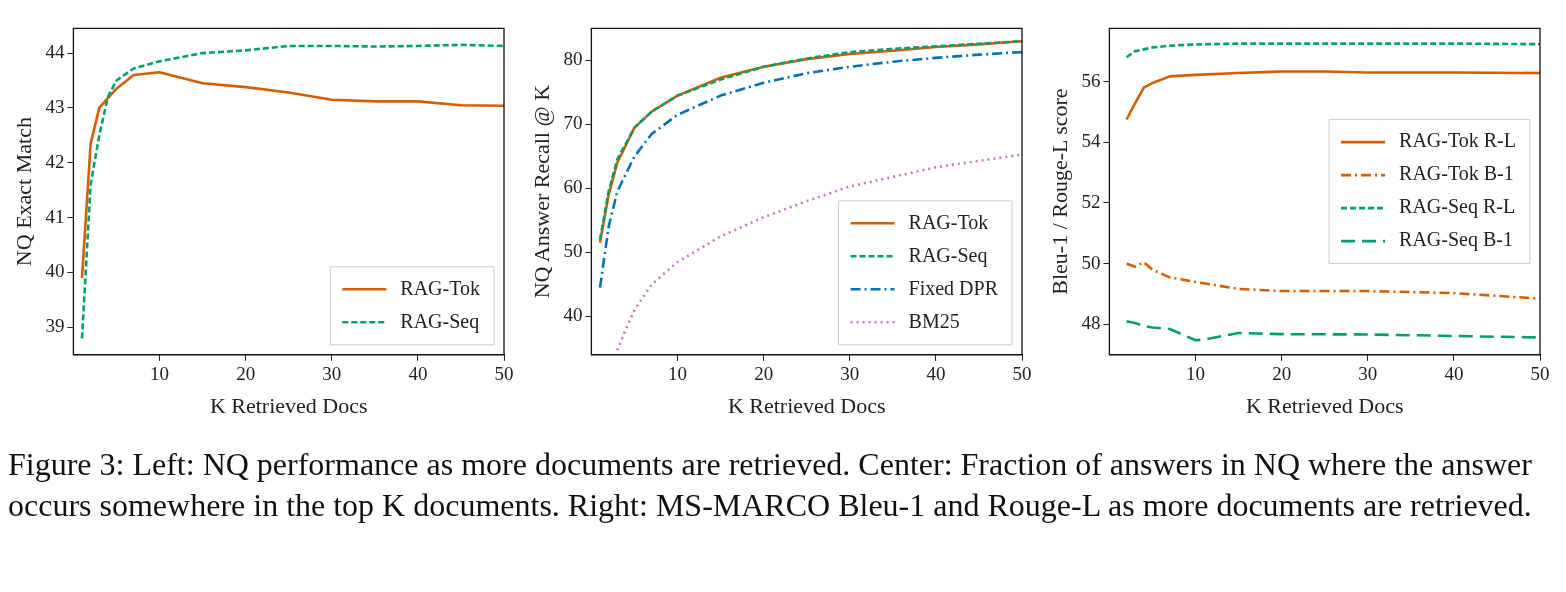 The width and height of the screenshot is (1566, 592). I want to click on y-tick-label: 44, so click(55, 52).